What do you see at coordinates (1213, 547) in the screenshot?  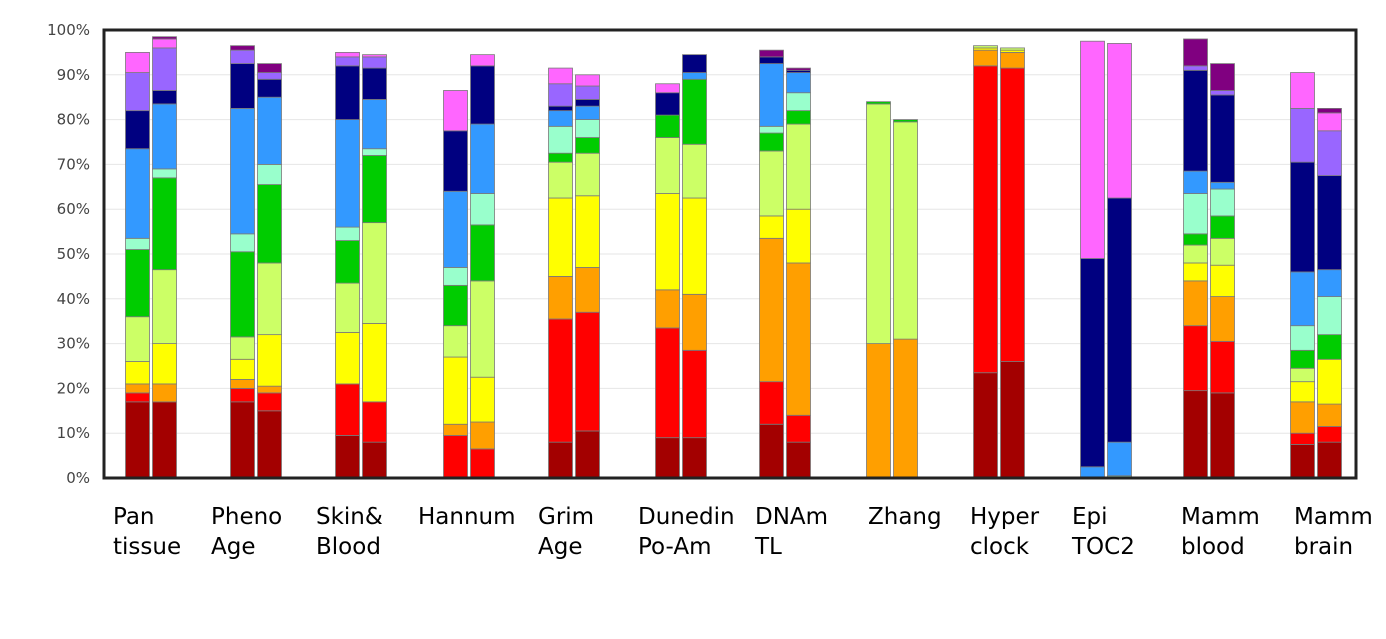 I see `group-label-line: blood` at bounding box center [1213, 547].